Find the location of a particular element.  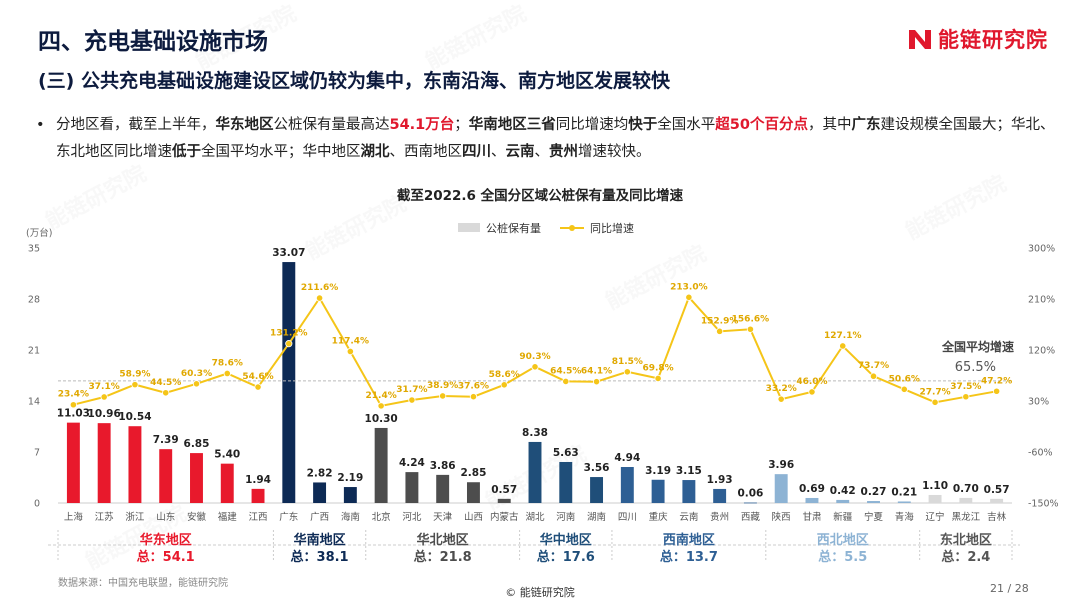

growth-value-label: 21.4% is located at coordinates (381, 396).